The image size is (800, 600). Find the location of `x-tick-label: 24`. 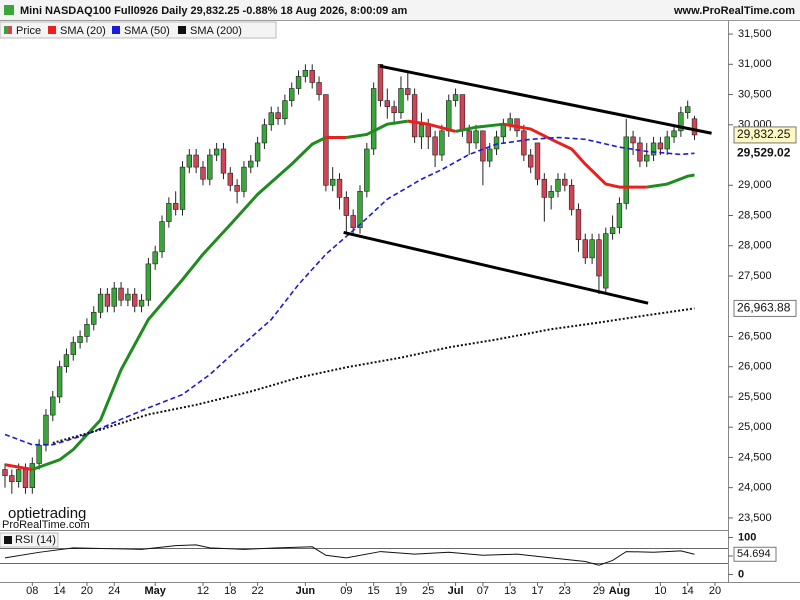

x-tick-label: 24 is located at coordinates (114, 591).